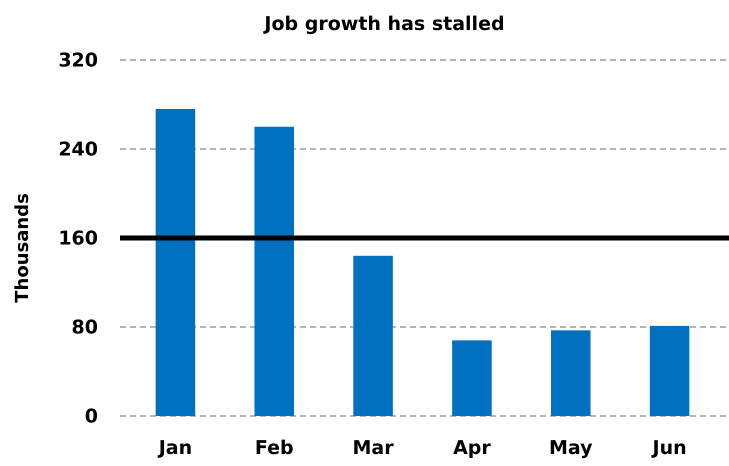 The width and height of the screenshot is (729, 466). Describe the element at coordinates (274, 448) in the screenshot. I see `x-tick-label: Feb` at that location.